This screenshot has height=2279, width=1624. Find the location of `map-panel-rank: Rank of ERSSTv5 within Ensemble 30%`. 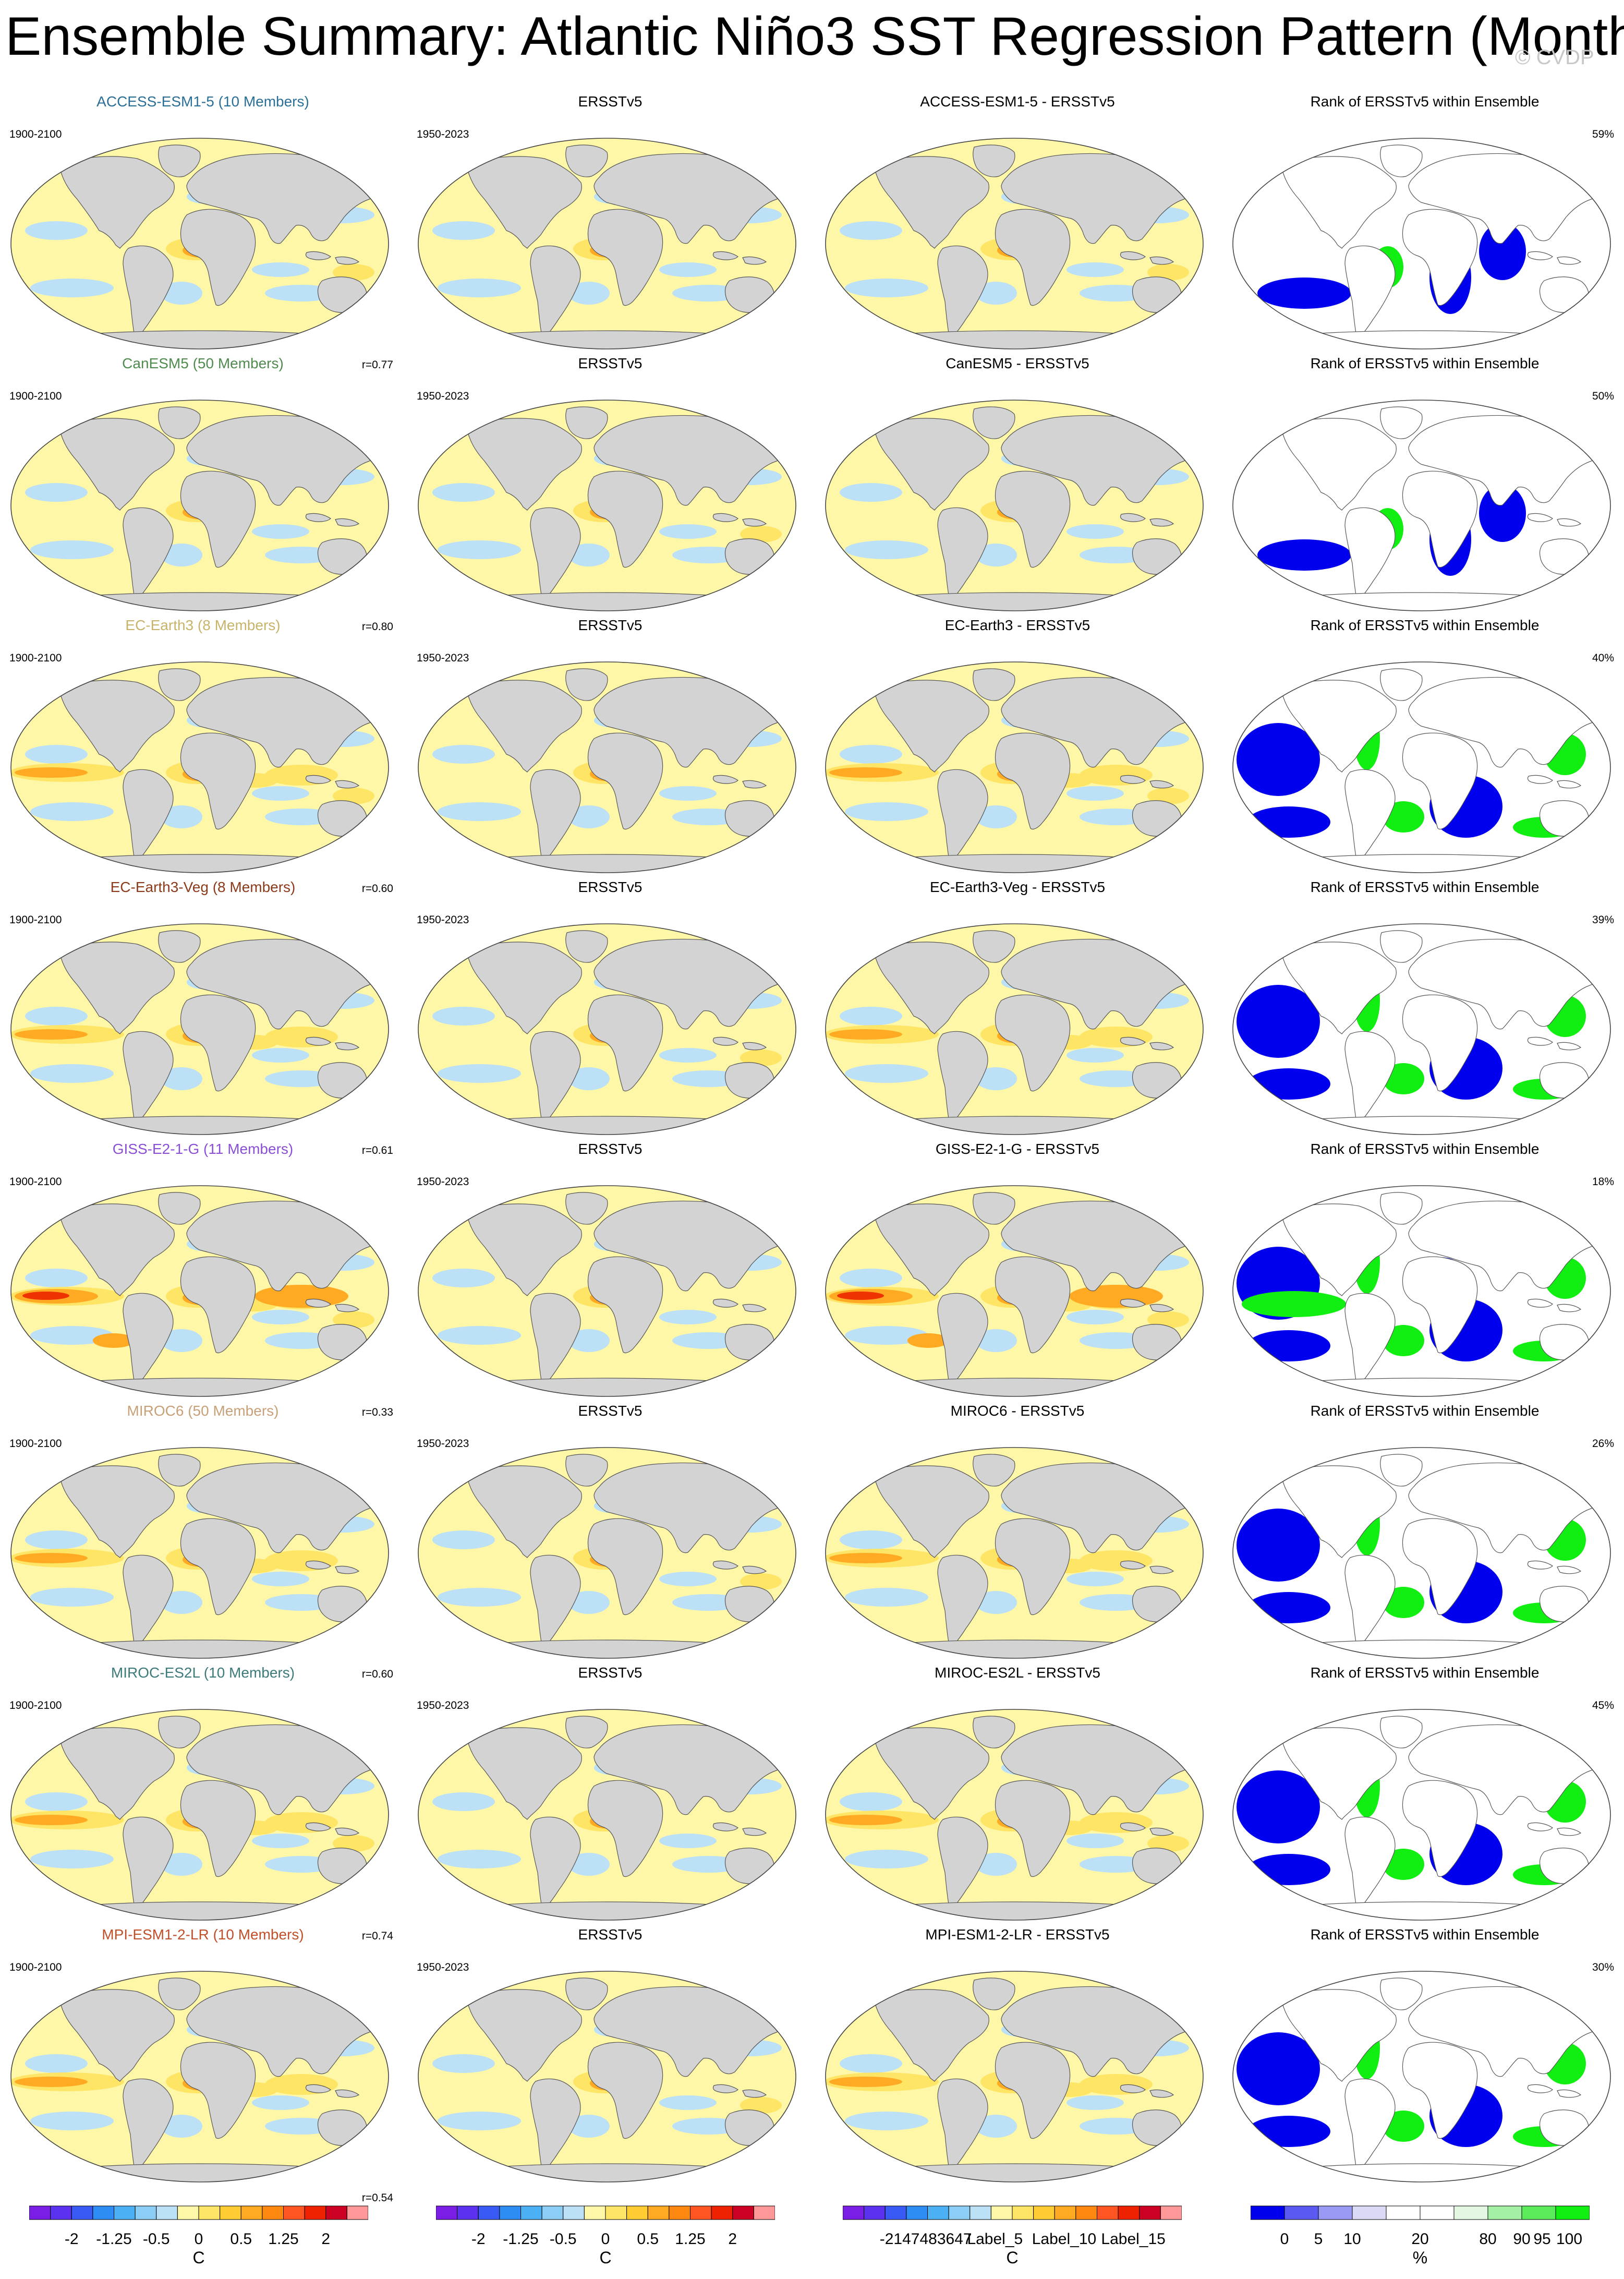

map-panel-rank: Rank of ERSSTv5 within Ensemble 30% is located at coordinates (1423, 2065).